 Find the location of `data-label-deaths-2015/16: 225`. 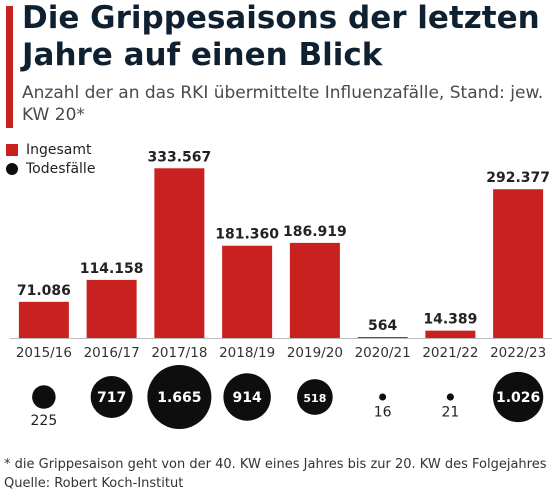

data-label-deaths-2015/16: 225 is located at coordinates (44, 421).